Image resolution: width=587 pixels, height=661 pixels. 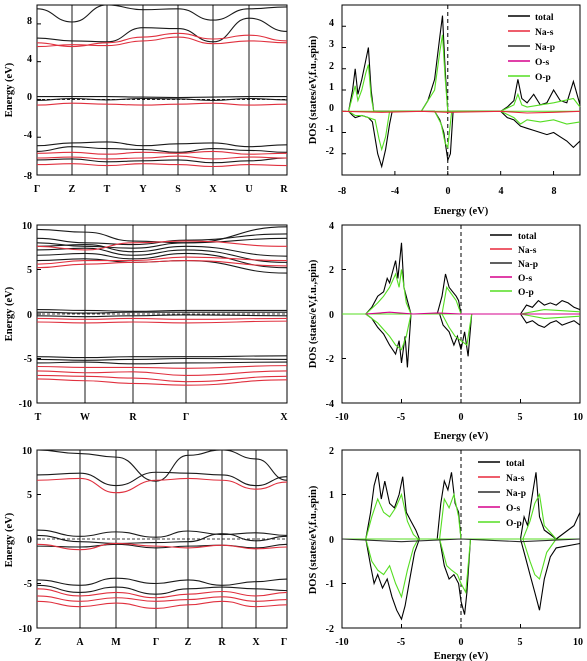 I want to click on bands-b-kpoint: T, so click(x=38, y=417).